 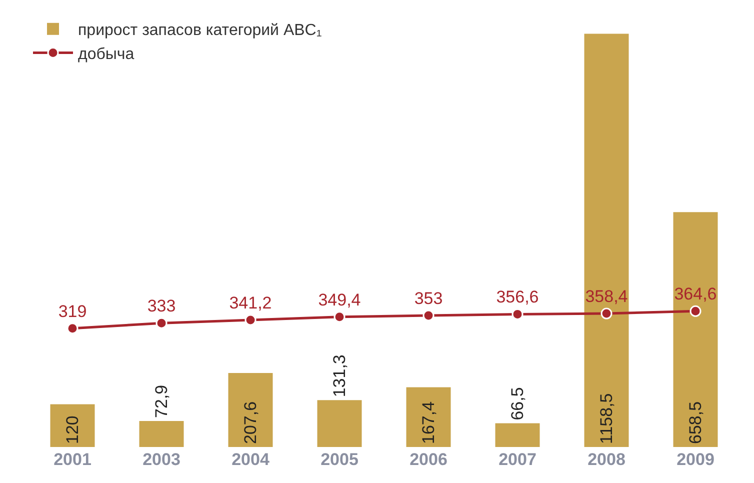 I want to click on data-label: 66,5, so click(x=517, y=403).